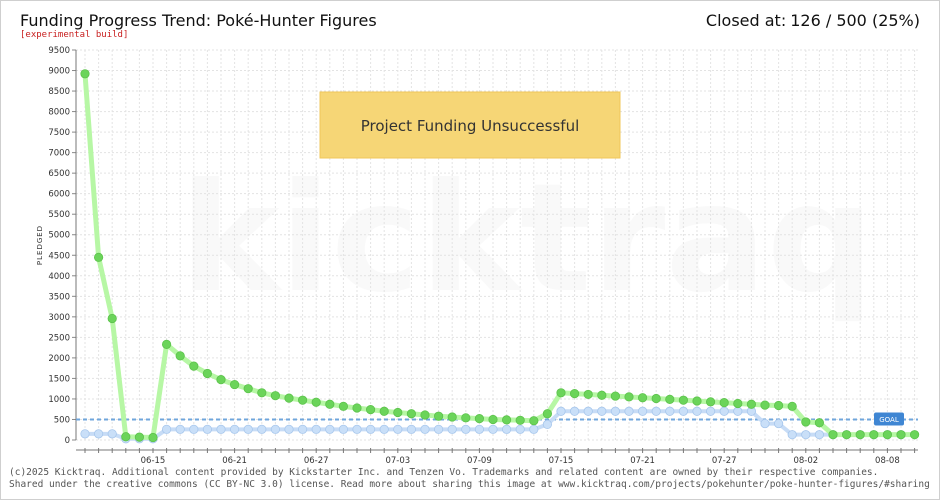 The height and width of the screenshot is (500, 940). I want to click on x-tick-label: 06-27, so click(316, 461).